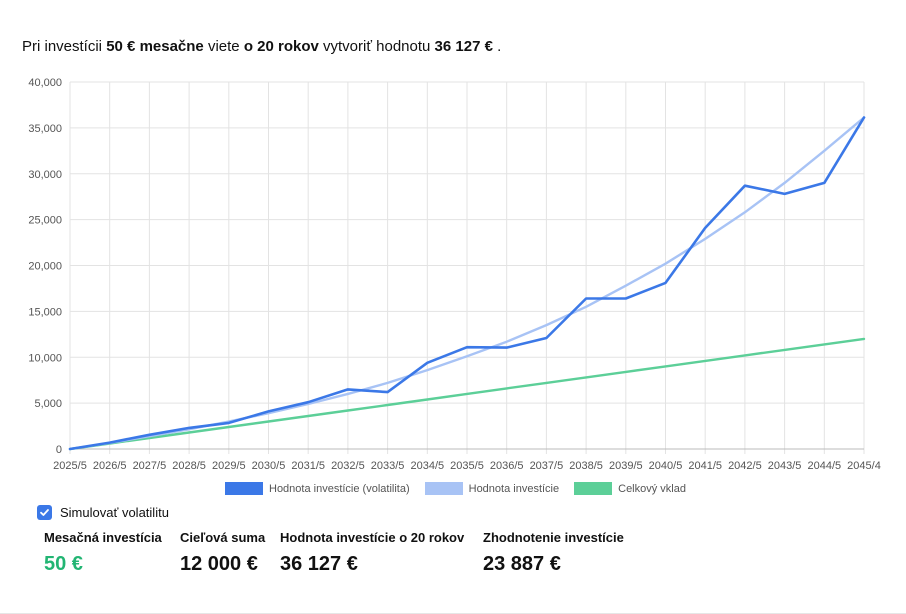 This screenshot has height=614, width=906. I want to click on checkmark-icon, so click(44, 512).